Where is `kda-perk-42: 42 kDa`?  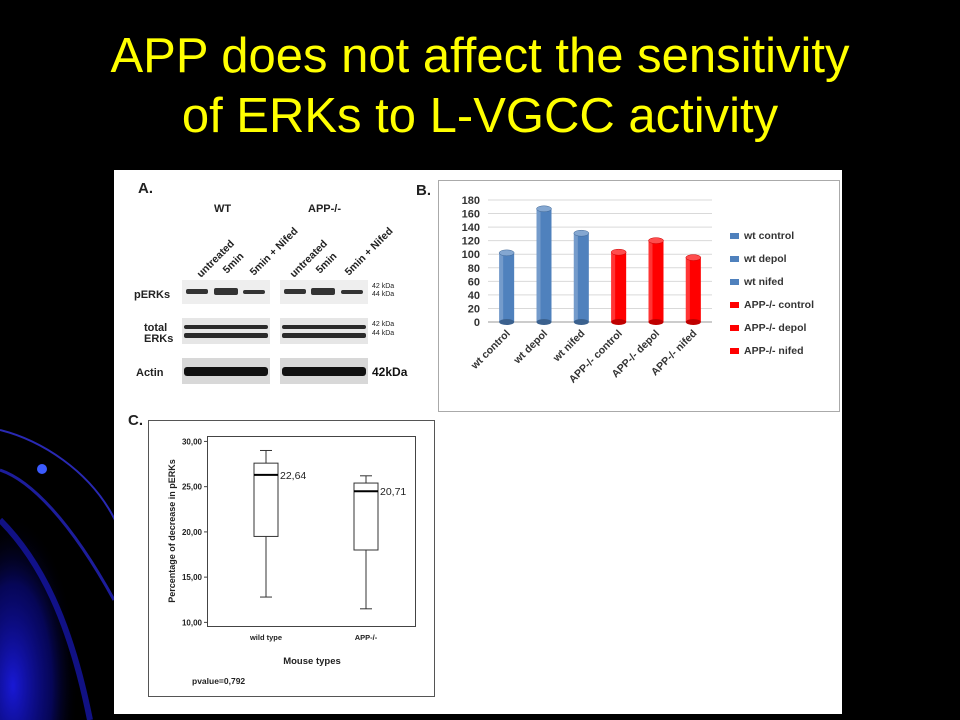 kda-perk-42: 42 kDa is located at coordinates (383, 286).